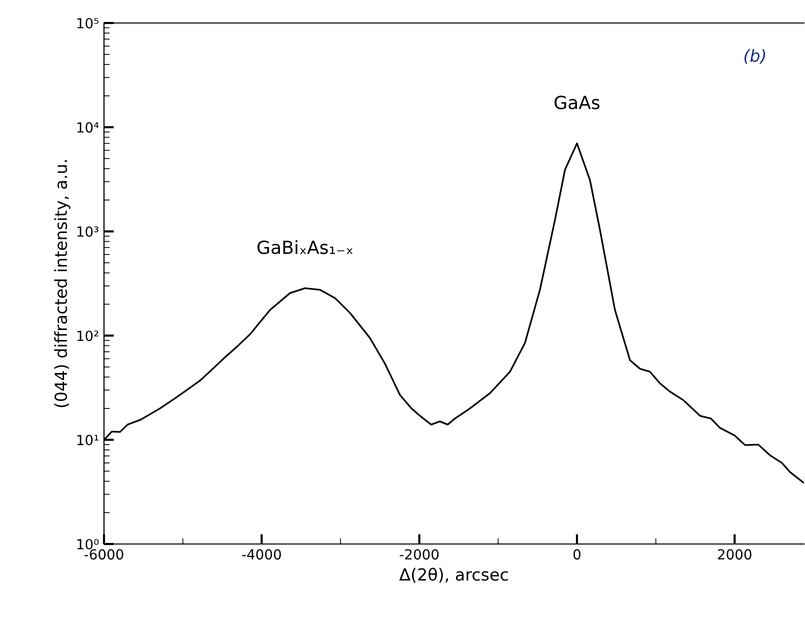  What do you see at coordinates (87, 231) in the screenshot?
I see `y-tick-label: 10³` at bounding box center [87, 231].